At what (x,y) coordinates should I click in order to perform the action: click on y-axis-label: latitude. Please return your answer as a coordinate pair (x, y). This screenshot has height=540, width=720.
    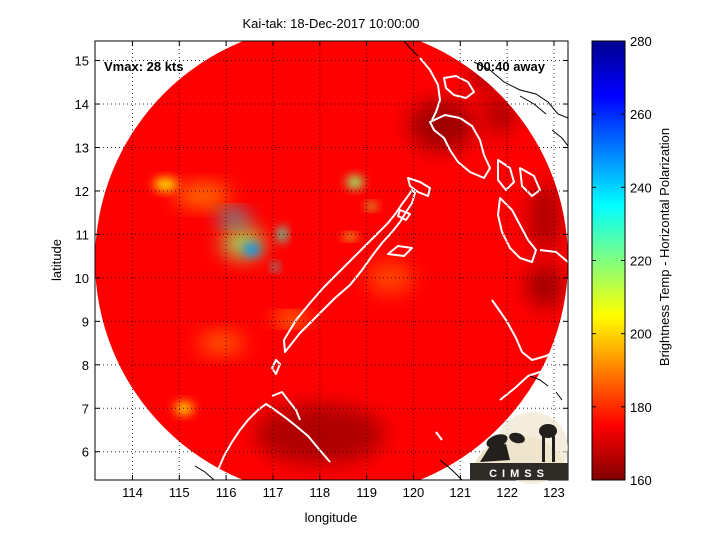
    Looking at the image, I should click on (56, 260).